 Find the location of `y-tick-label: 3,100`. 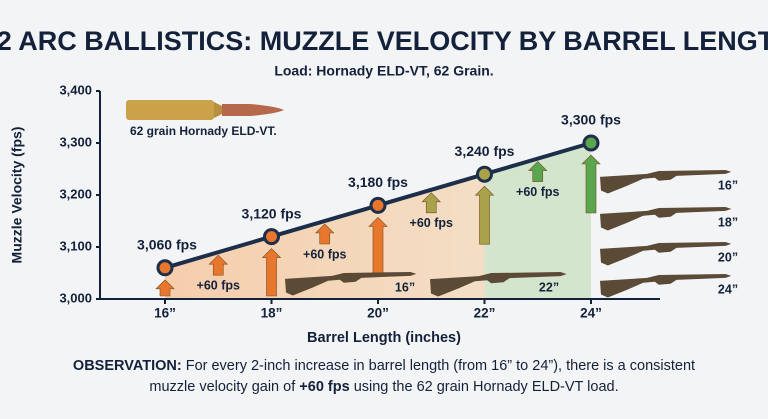

y-tick-label: 3,100 is located at coordinates (75, 245).